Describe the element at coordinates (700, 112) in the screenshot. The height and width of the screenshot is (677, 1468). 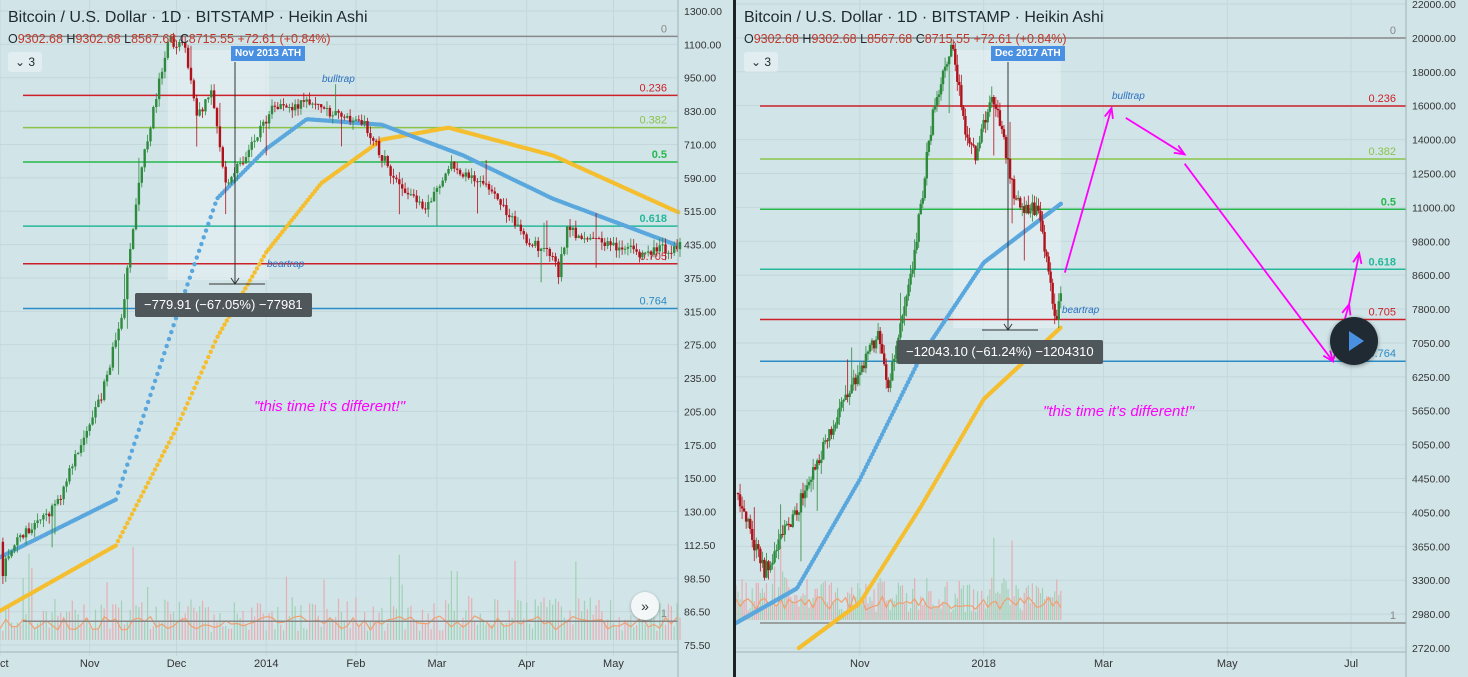
I see `price-tick-label: 830.00` at that location.